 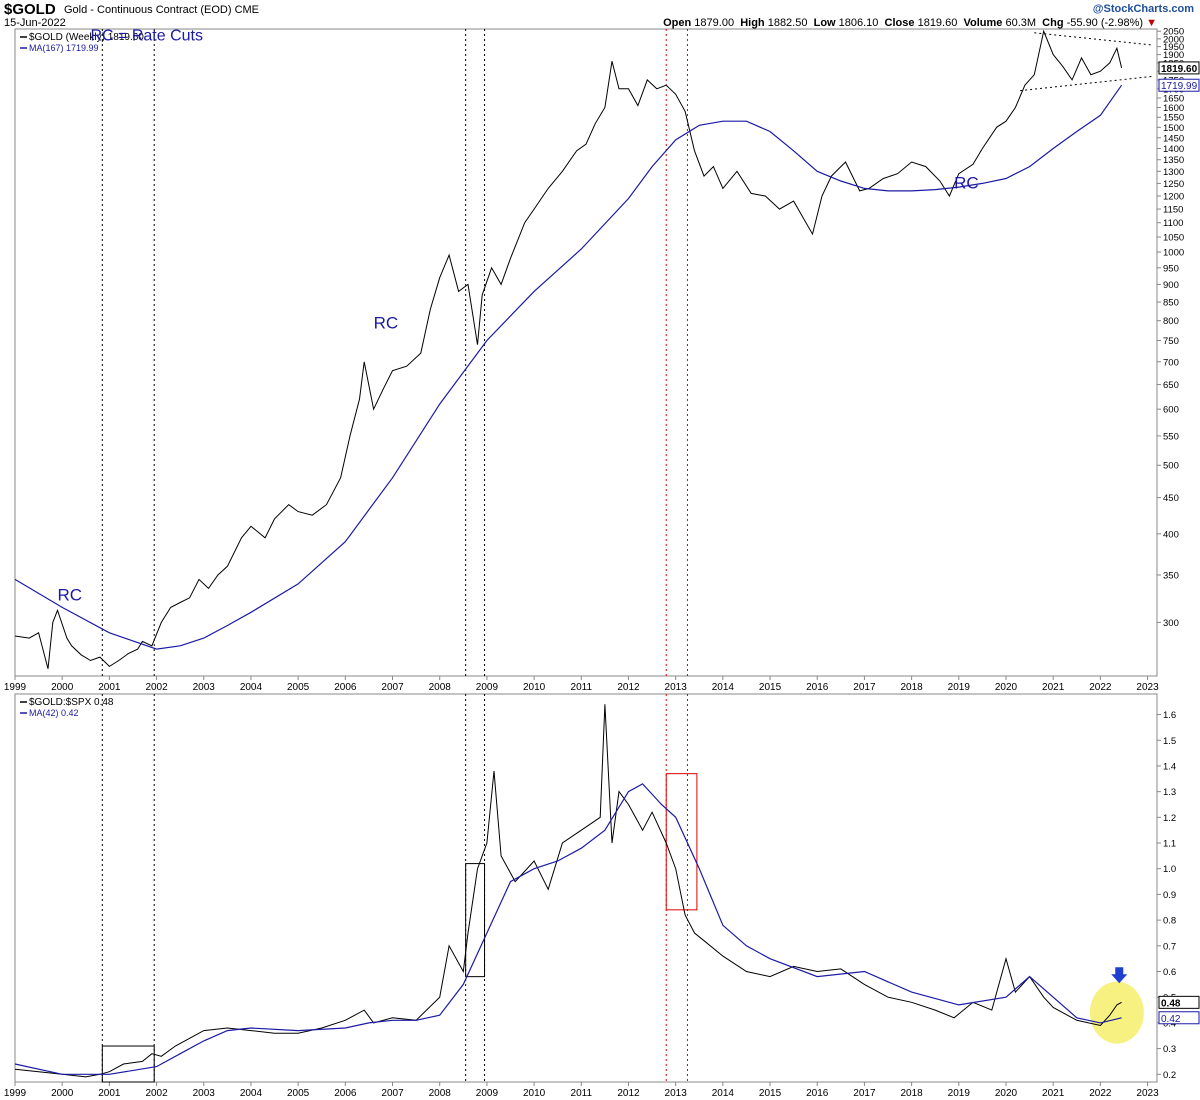 What do you see at coordinates (1171, 341) in the screenshot?
I see `ytick-label: 750` at bounding box center [1171, 341].